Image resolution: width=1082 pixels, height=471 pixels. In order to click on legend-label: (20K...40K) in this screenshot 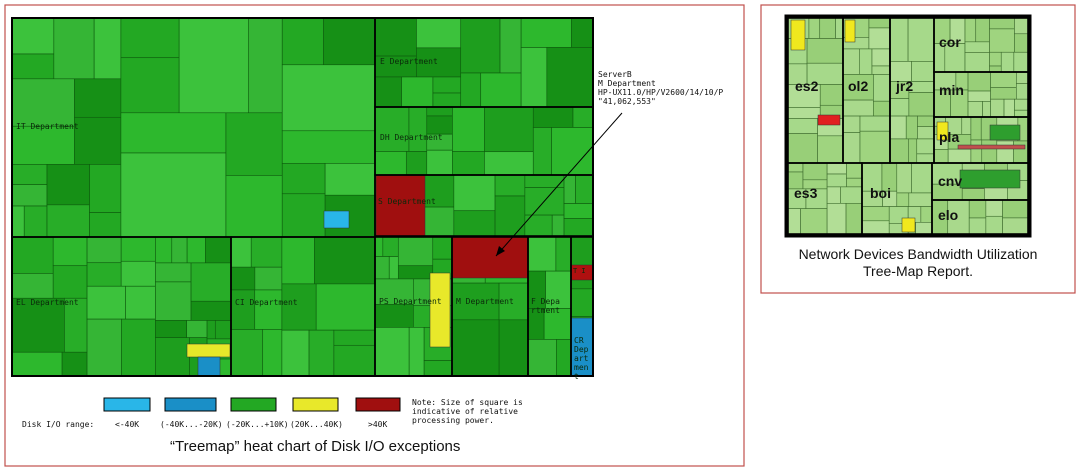, I will do `click(316, 424)`.